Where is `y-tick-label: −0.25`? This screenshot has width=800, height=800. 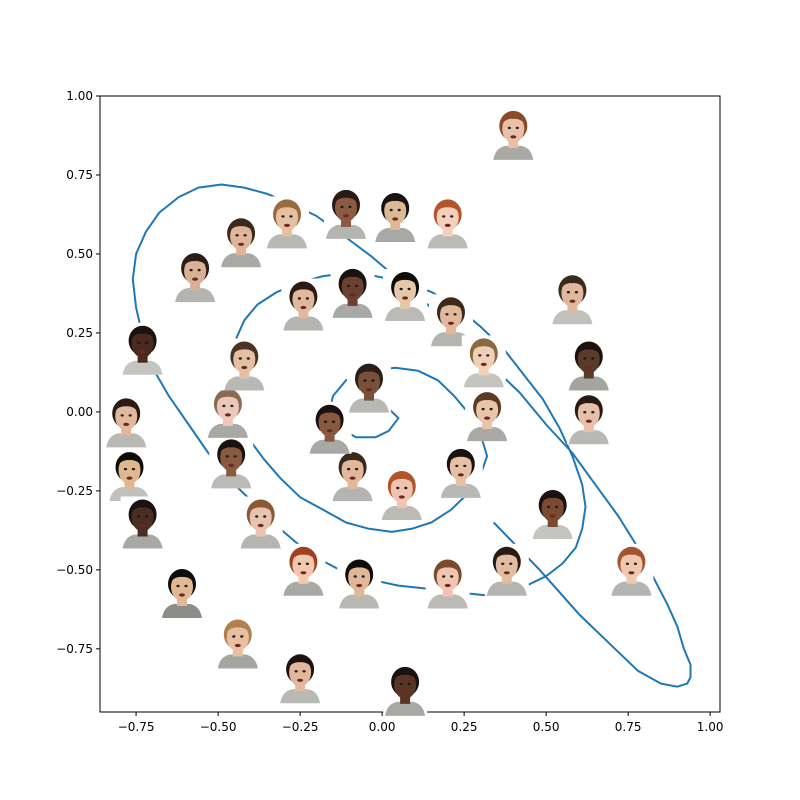 y-tick-label: −0.25 is located at coordinates (74, 491).